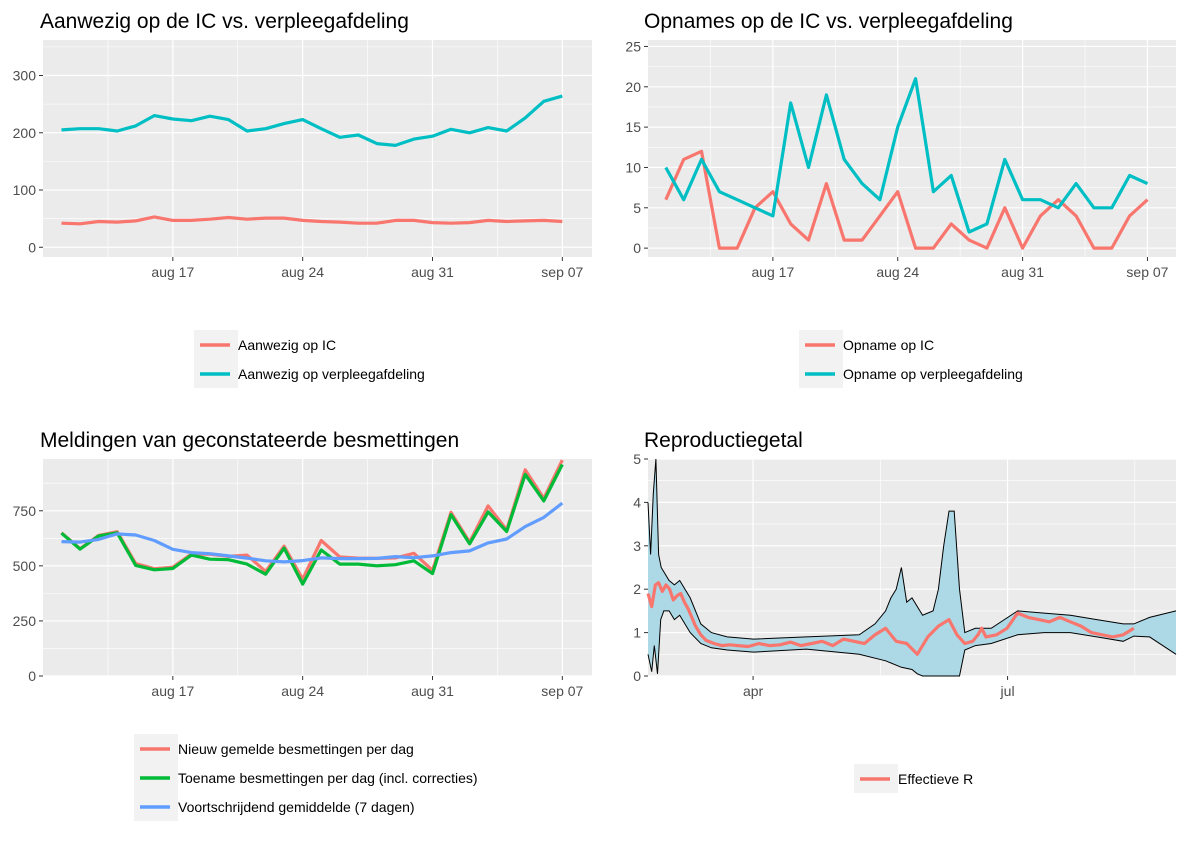  Describe the element at coordinates (25, 133) in the screenshot. I see `y-tick-label: 200` at that location.